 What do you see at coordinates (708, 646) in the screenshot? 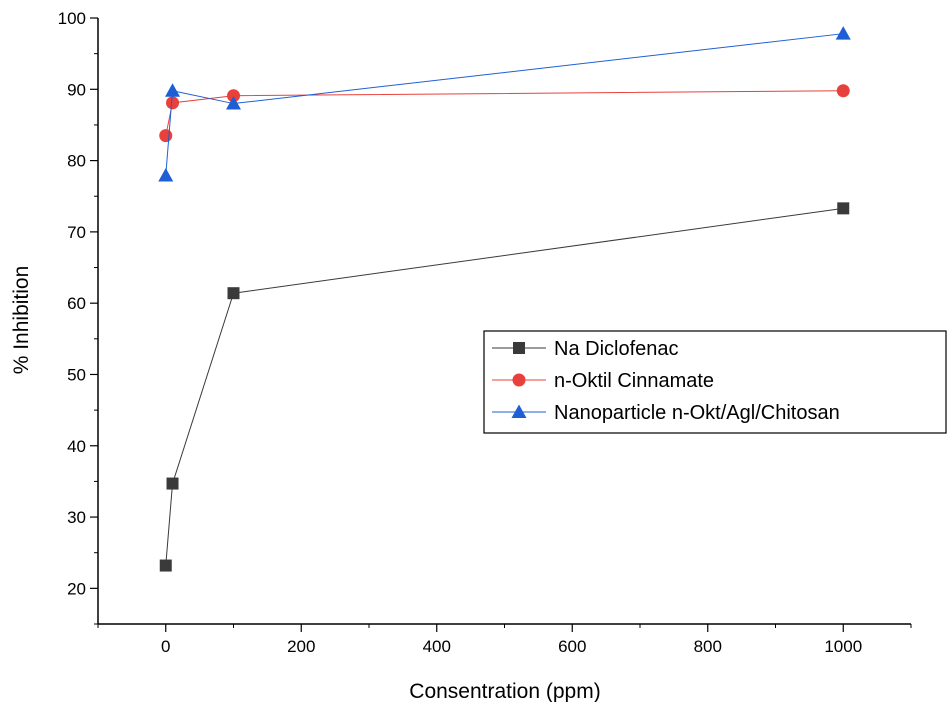
I see `x-tick-label: 800` at bounding box center [708, 646].